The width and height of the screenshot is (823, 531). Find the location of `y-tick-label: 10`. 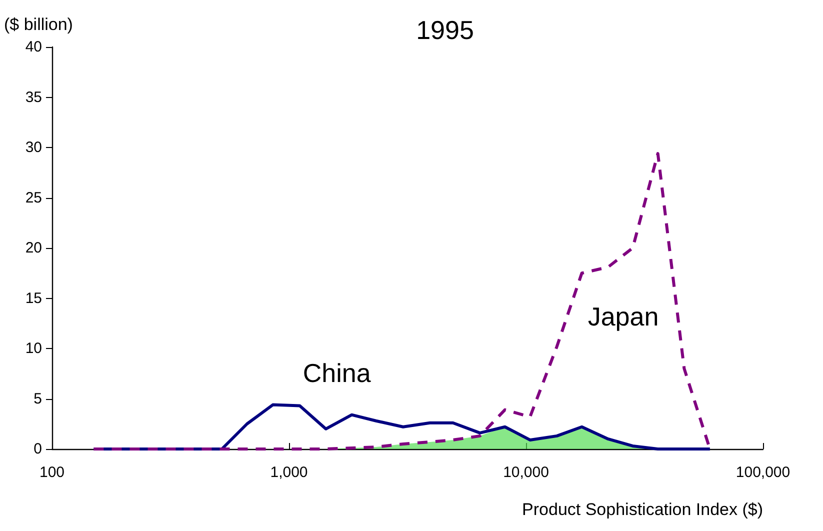

y-tick-label: 10 is located at coordinates (33, 348).